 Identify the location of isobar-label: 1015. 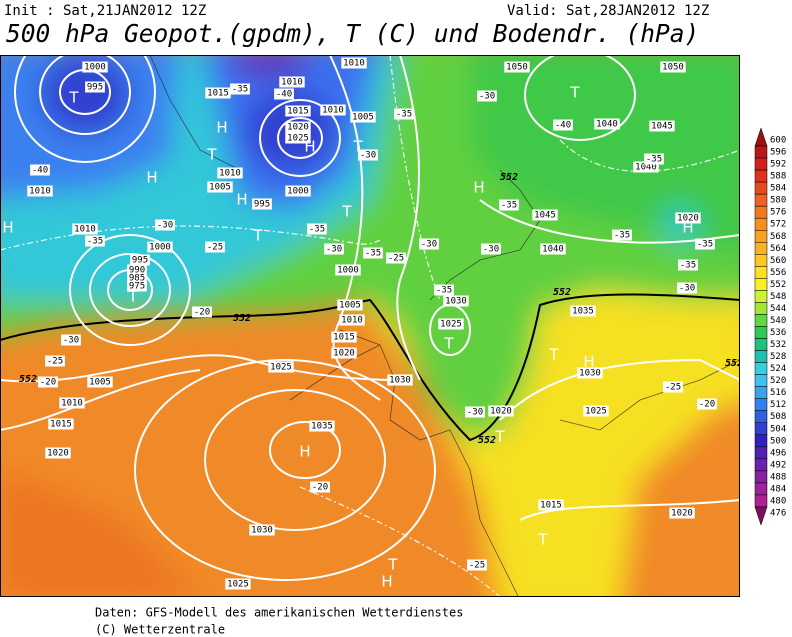
(344, 338).